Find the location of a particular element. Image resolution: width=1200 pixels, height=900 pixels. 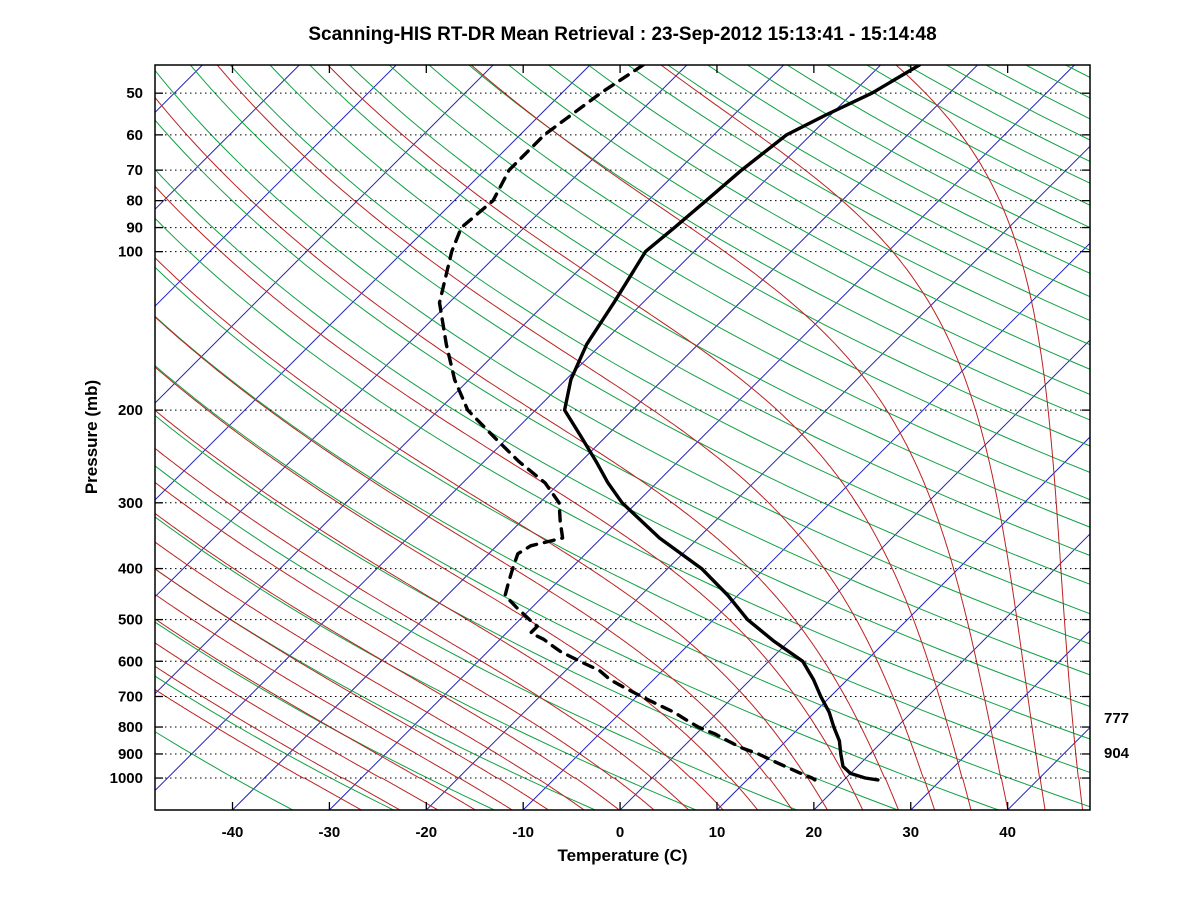

temperature-tick-label: 0 is located at coordinates (620, 832).